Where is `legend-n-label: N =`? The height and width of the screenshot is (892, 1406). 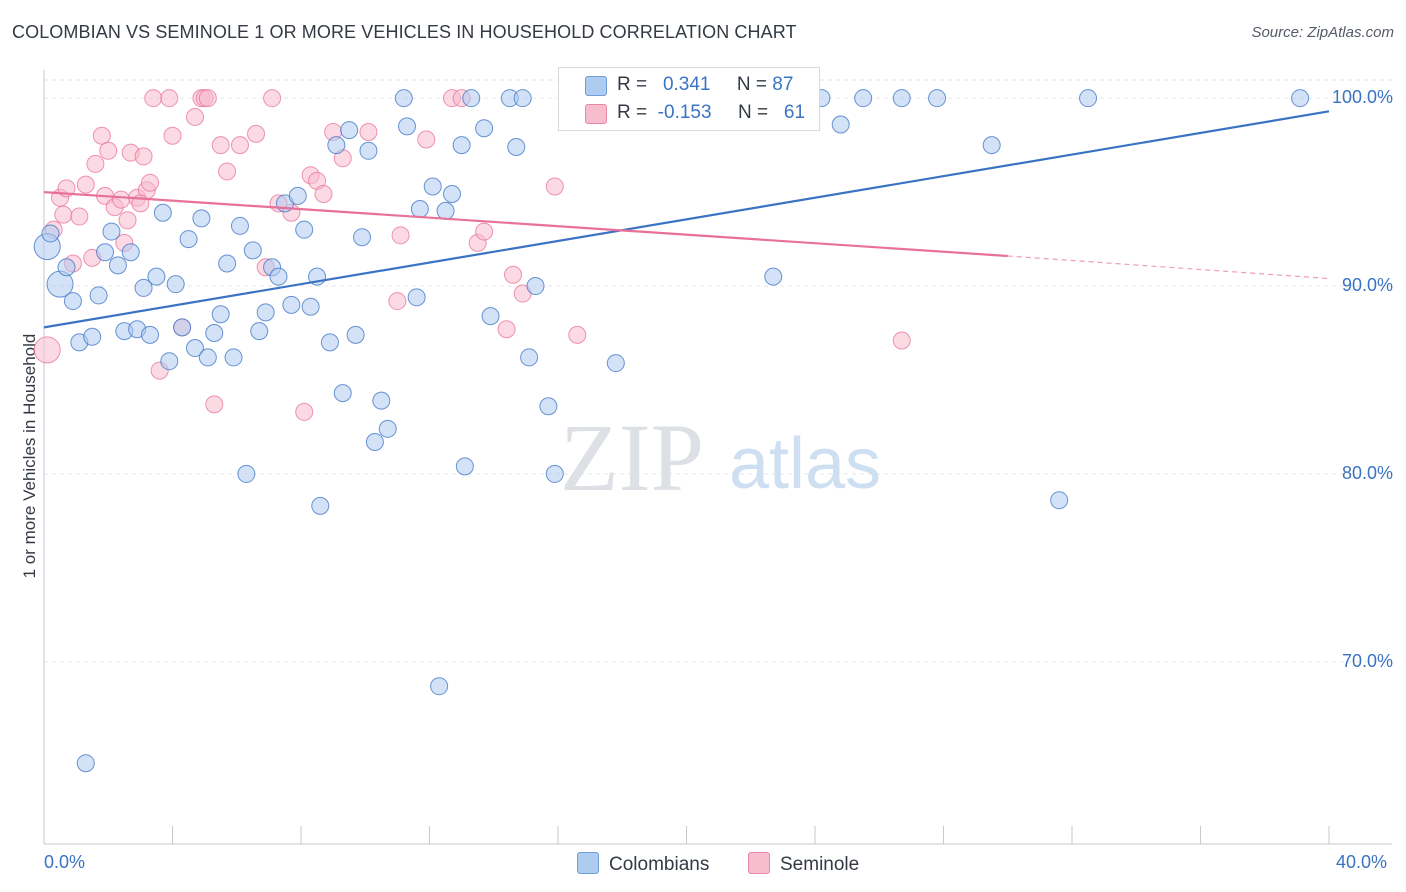
legend-n-label: N = is located at coordinates (752, 84).